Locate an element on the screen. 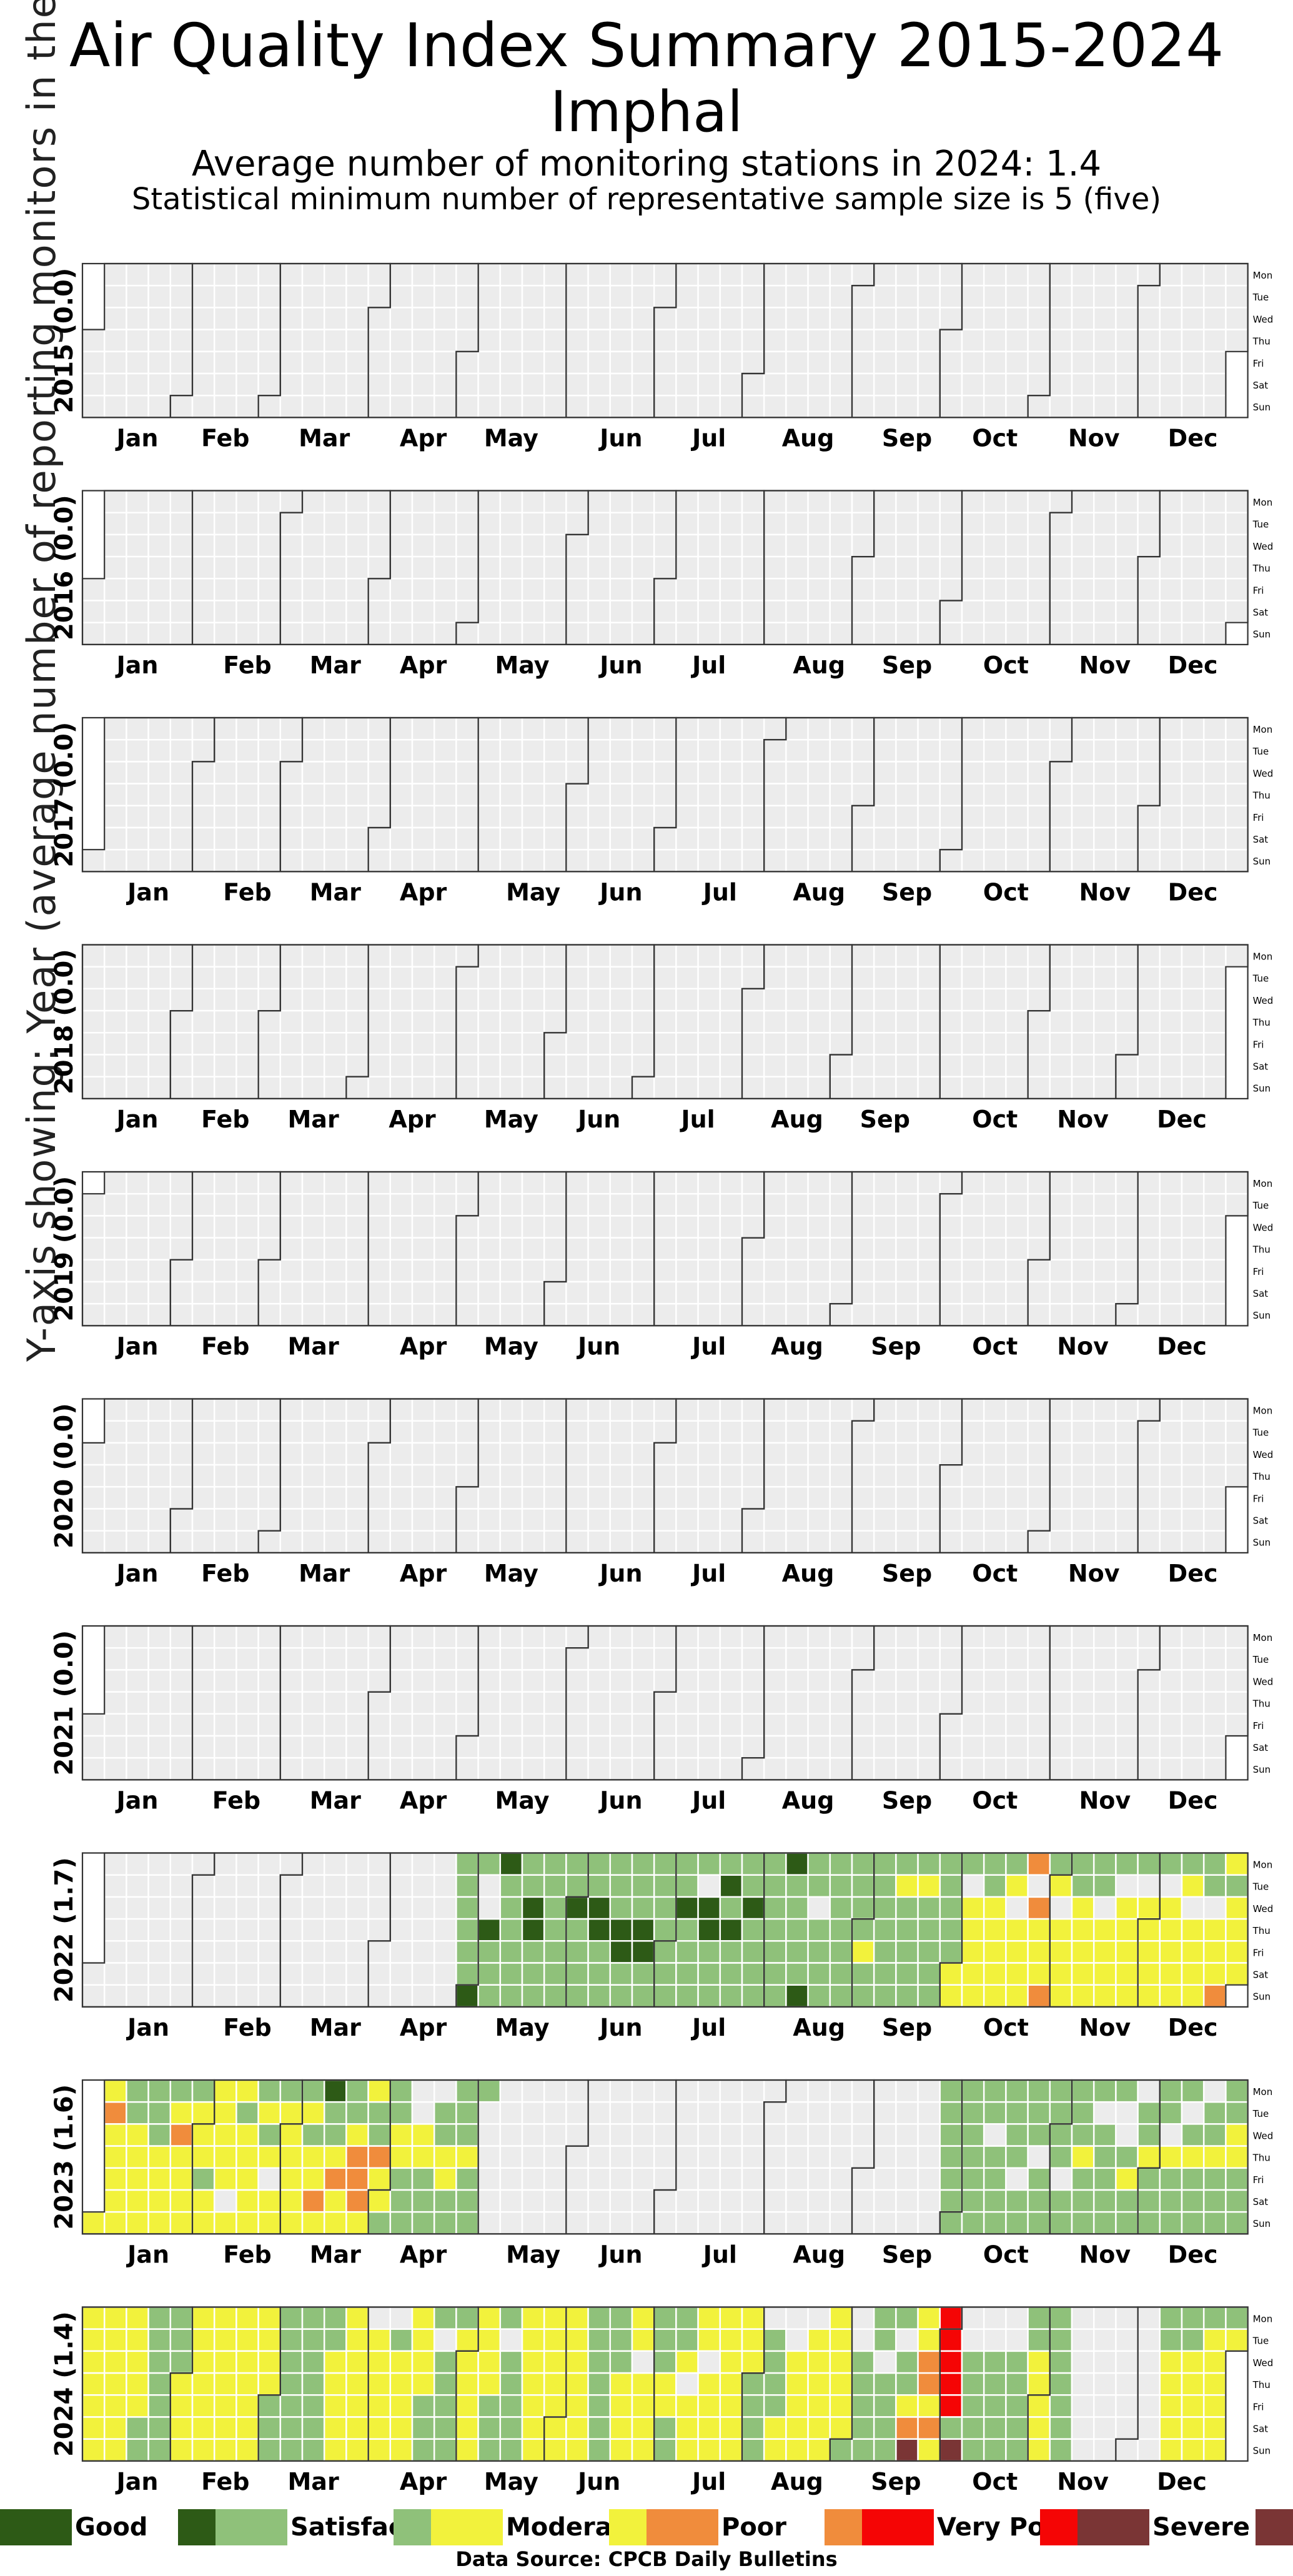  weekday-label: Sun is located at coordinates (1262, 2223).